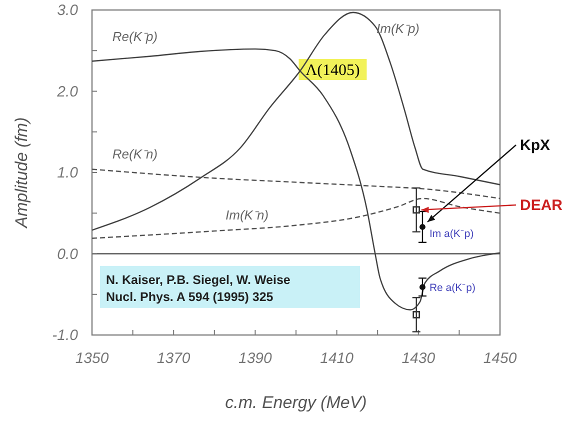 Image resolution: width=584 pixels, height=421 pixels. What do you see at coordinates (535, 145) in the screenshot?
I see `text: KpX` at bounding box center [535, 145].